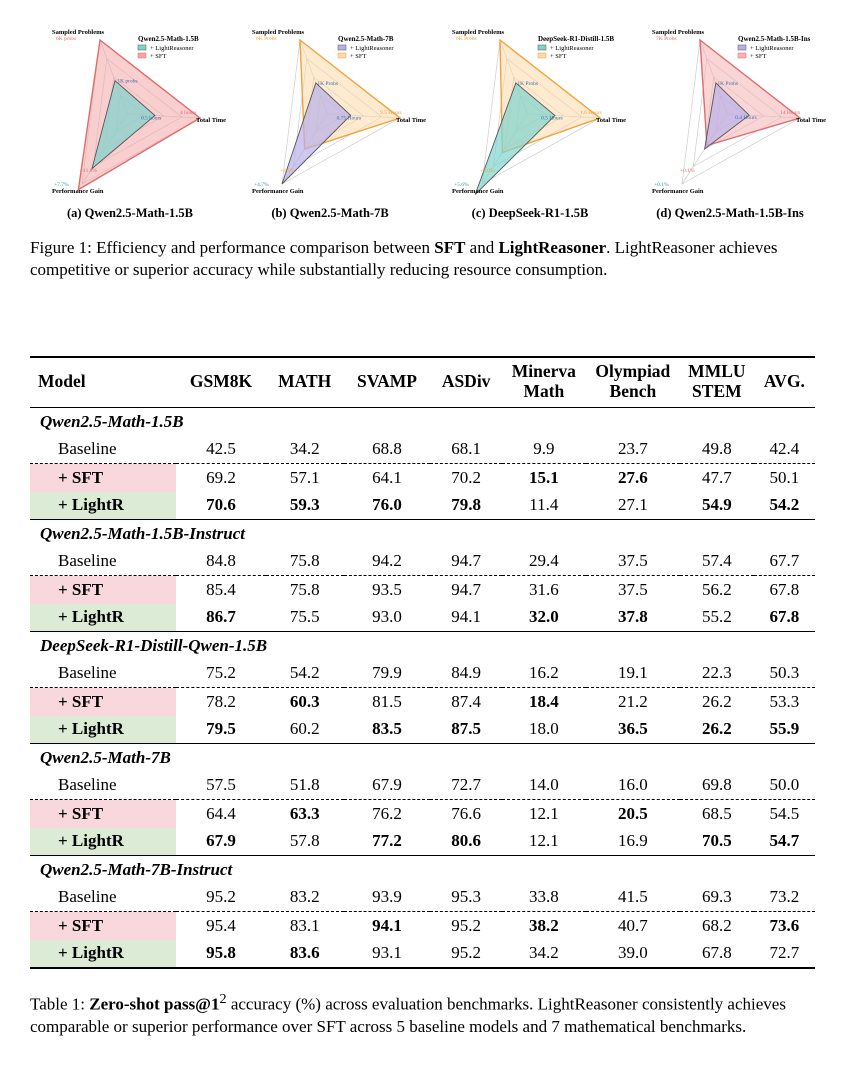  I want to click on table-cell: 93.5, so click(387, 589).